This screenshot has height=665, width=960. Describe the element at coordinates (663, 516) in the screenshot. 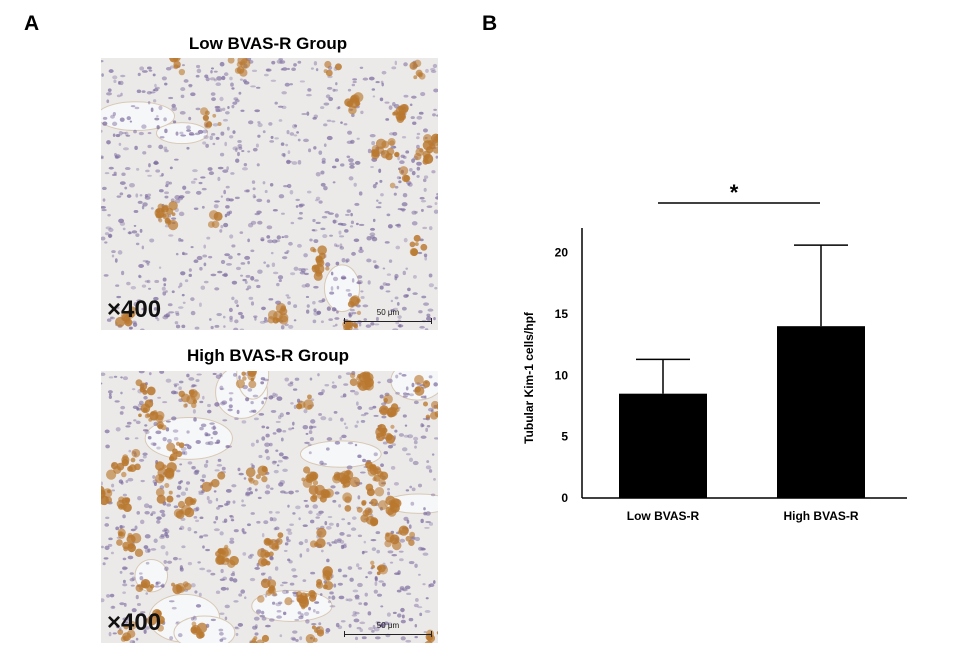

I see `x-tick-label: Low BVAS-R` at that location.